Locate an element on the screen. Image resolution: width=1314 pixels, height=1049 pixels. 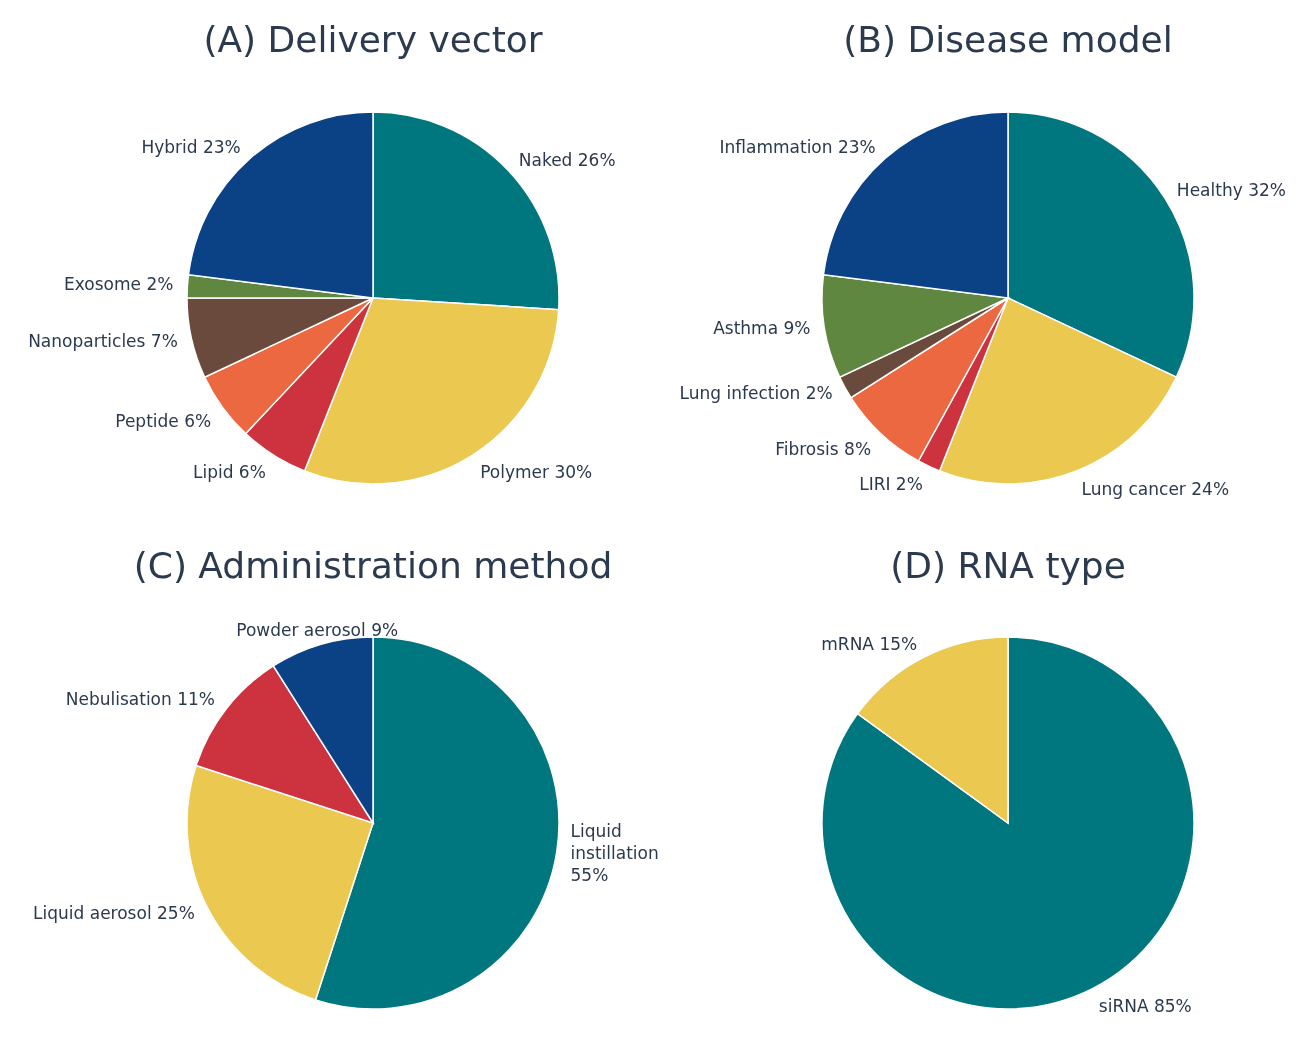
slice-label: Nebulisation 11% is located at coordinates (140, 699).